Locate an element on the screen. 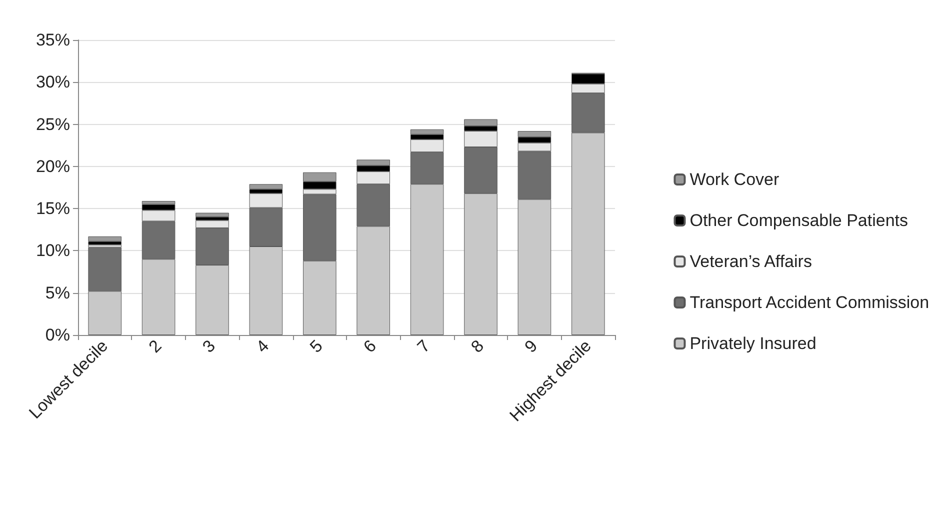 This screenshot has width=943, height=523. x-tick-label: 4 is located at coordinates (262, 346).